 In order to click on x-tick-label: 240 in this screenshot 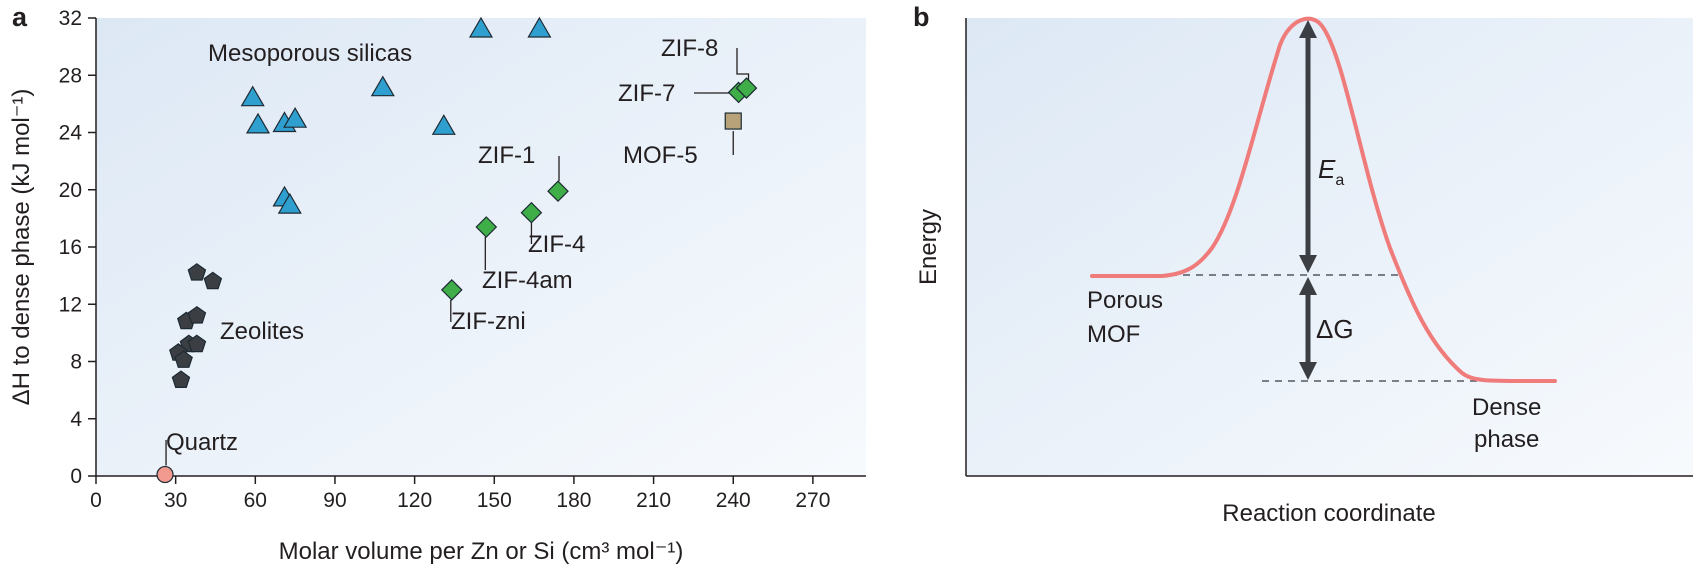, I will do `click(733, 500)`.